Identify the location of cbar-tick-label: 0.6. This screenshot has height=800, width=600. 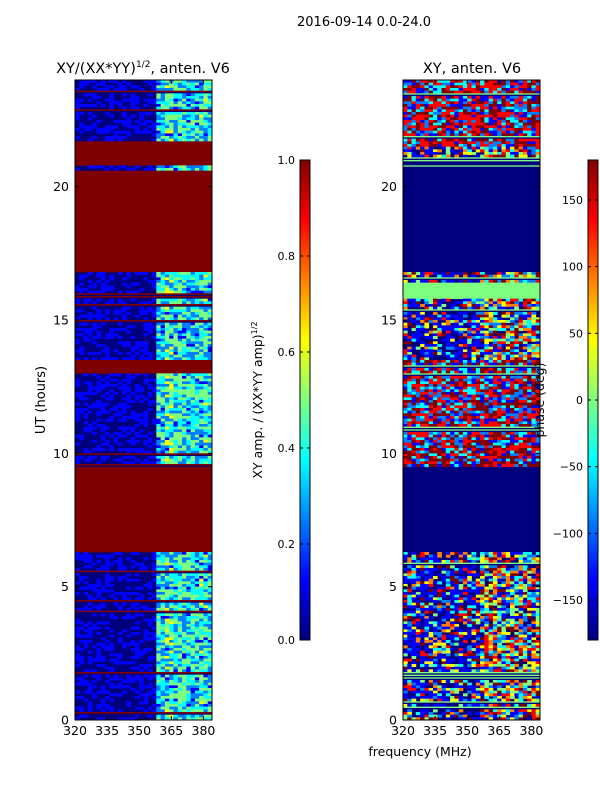
(287, 352).